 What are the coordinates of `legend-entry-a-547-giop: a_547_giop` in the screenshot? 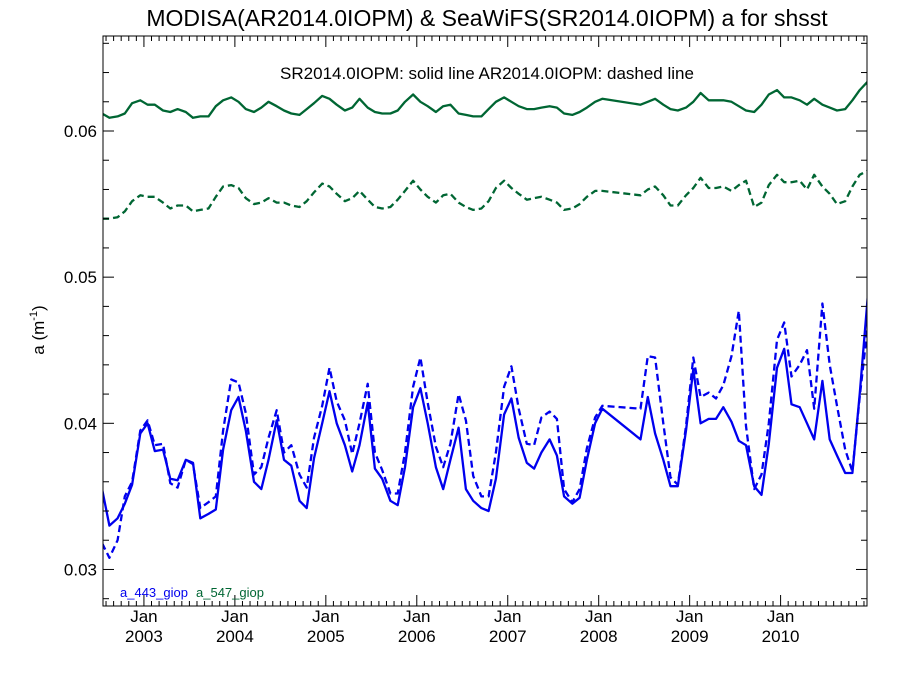 It's located at (230, 592).